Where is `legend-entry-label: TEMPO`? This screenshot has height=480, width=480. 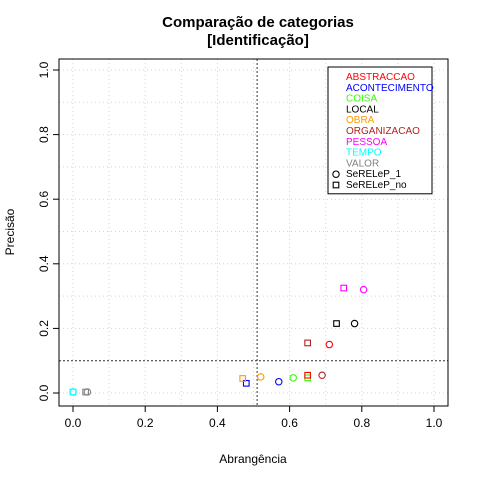 legend-entry-label: TEMPO is located at coordinates (364, 153).